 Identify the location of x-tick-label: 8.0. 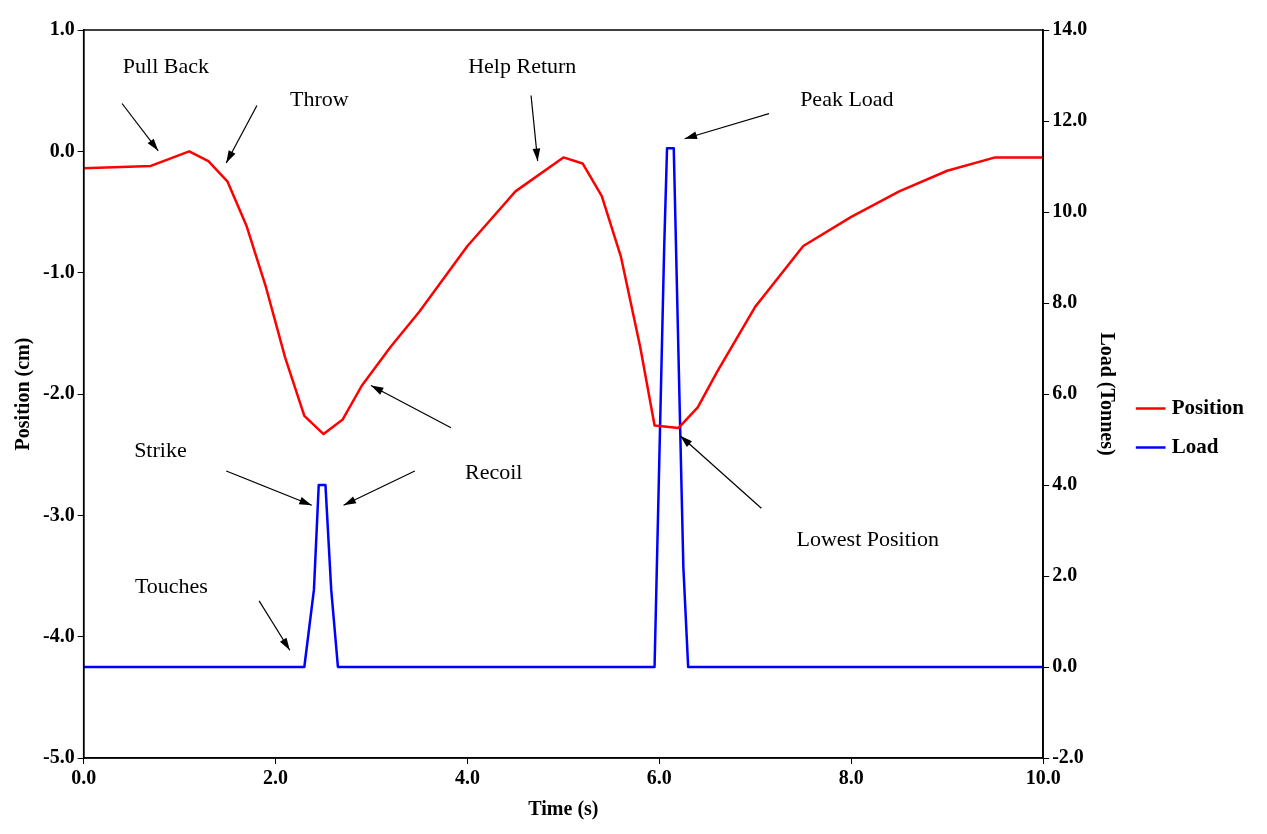
(851, 777).